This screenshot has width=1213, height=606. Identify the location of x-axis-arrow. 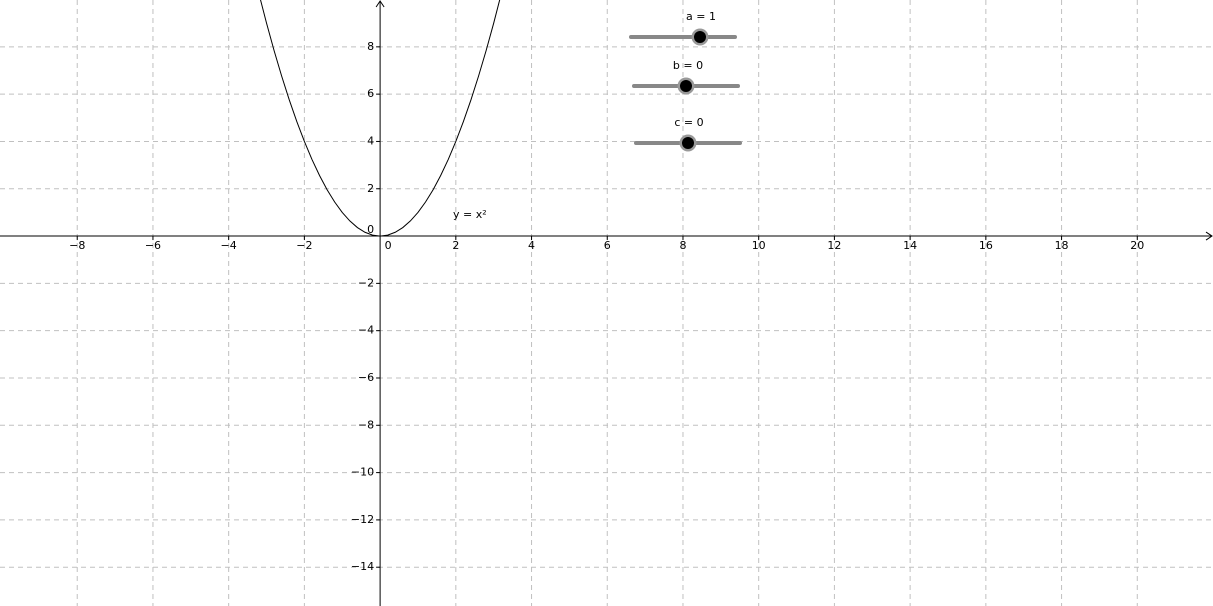
(1209, 236).